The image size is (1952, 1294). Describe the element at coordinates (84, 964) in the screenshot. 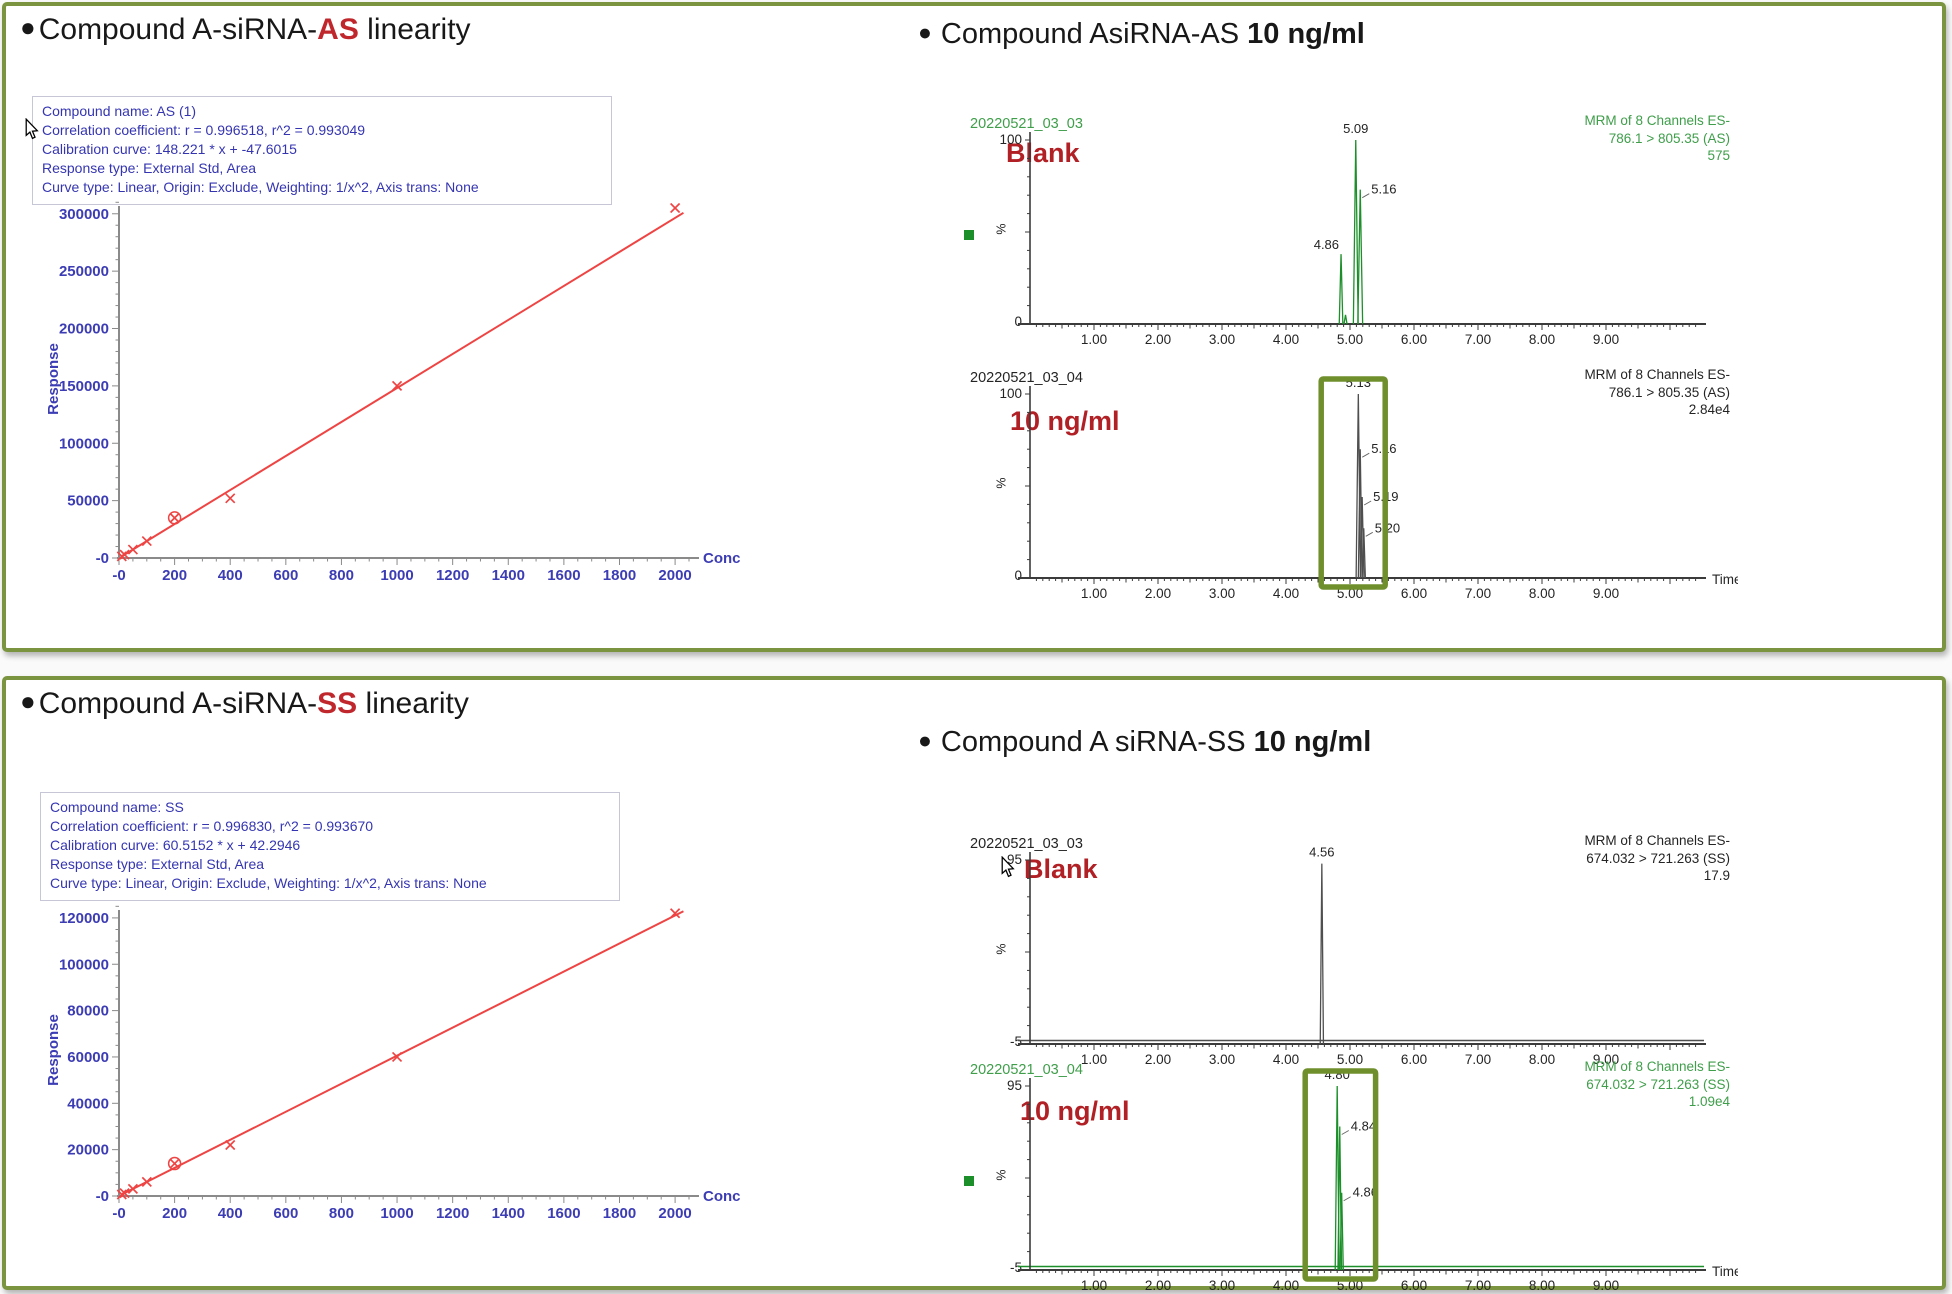

I see `y-tick-label: 100000` at that location.